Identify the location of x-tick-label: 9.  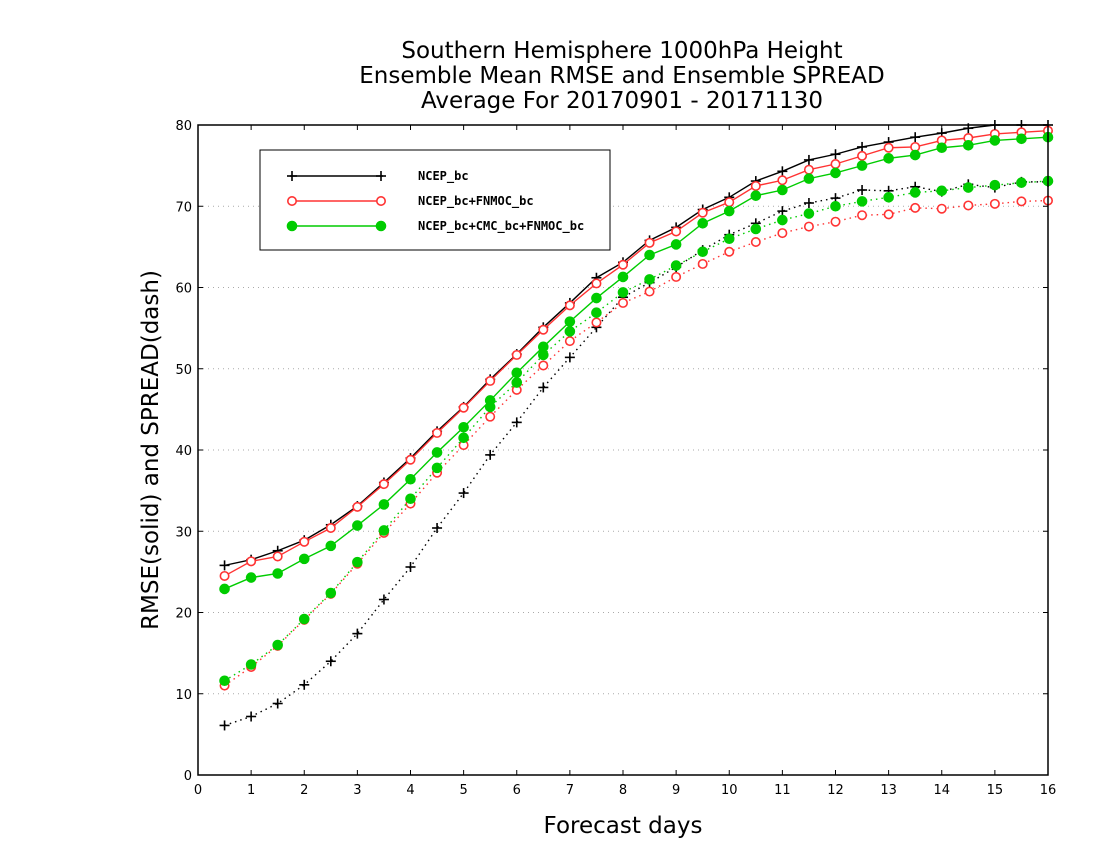
(676, 790).